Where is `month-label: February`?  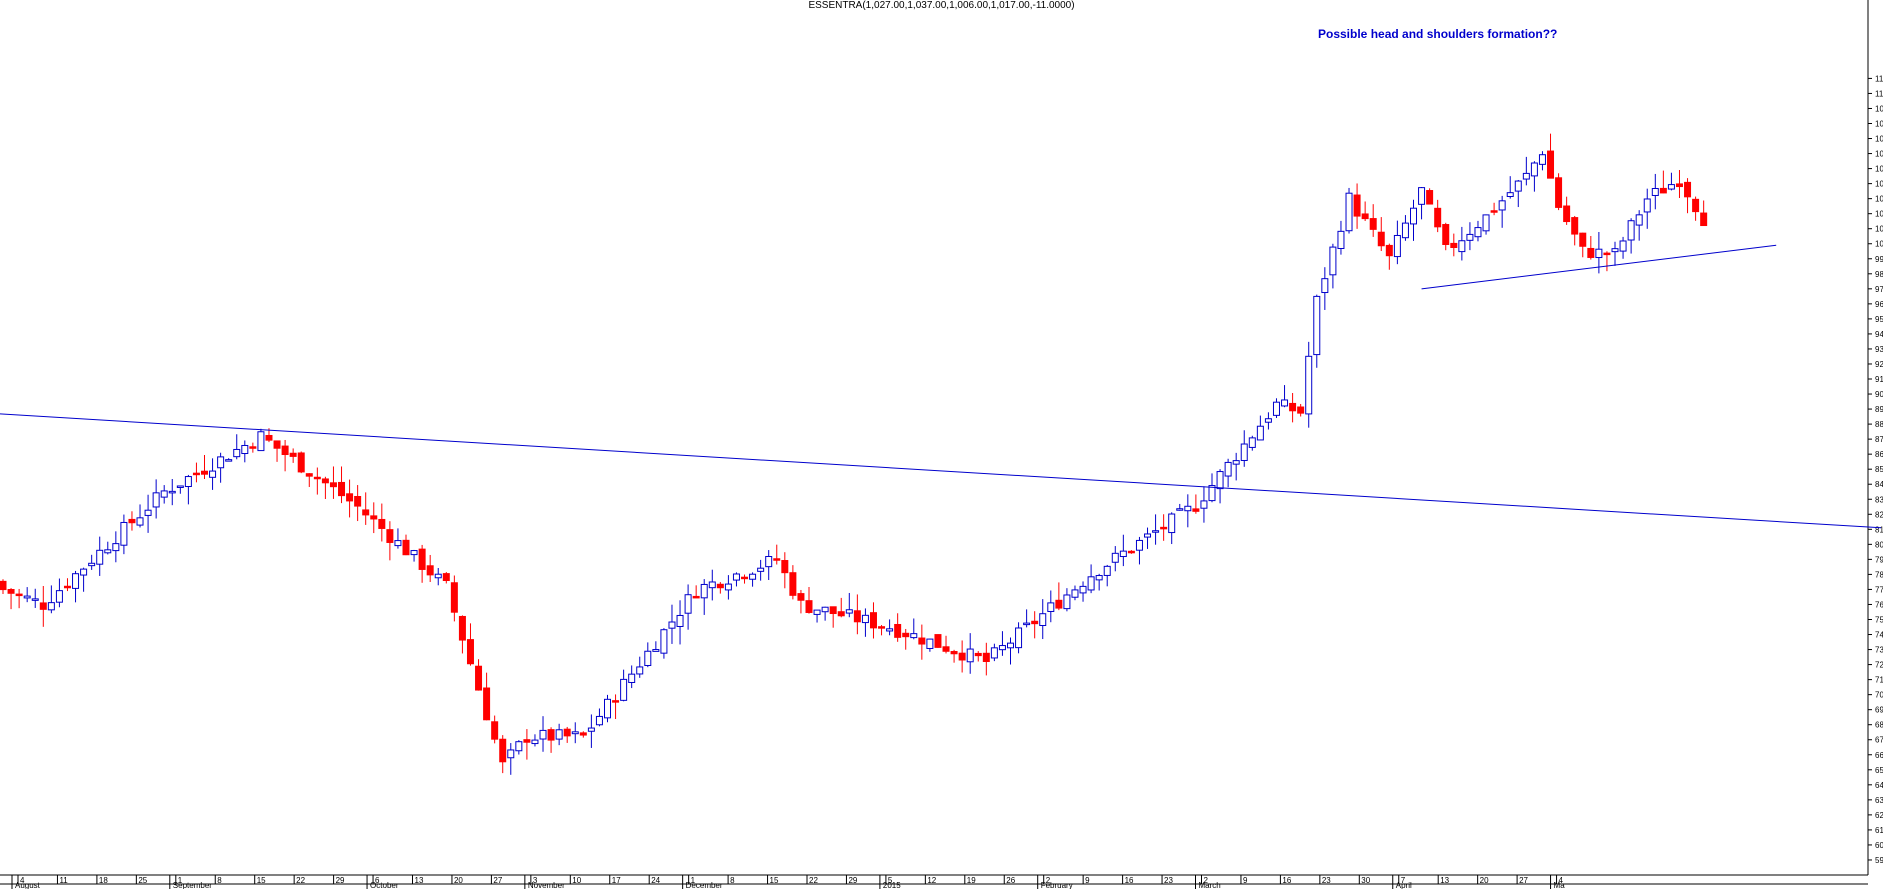
month-label: February is located at coordinates (1057, 885).